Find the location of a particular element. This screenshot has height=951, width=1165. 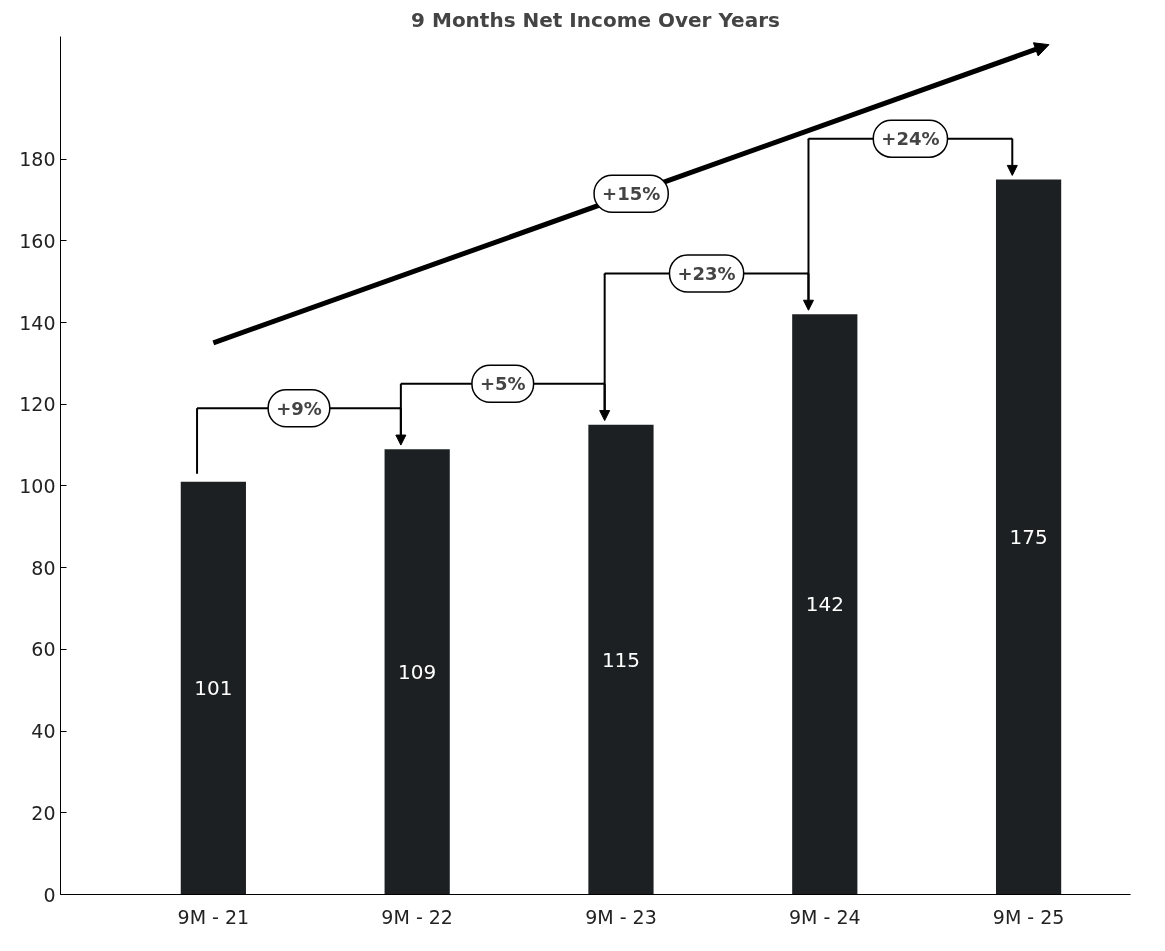

x-tick-label: 9M - 24 is located at coordinates (824, 916).